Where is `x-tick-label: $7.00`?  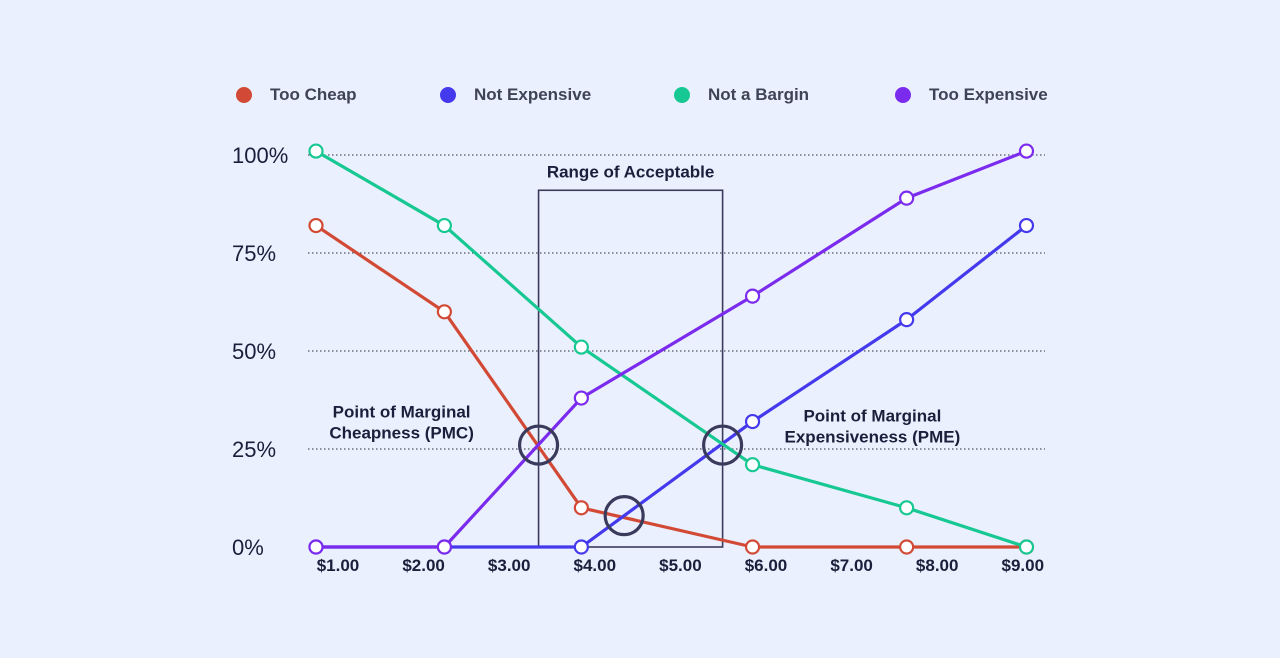 x-tick-label: $7.00 is located at coordinates (851, 565).